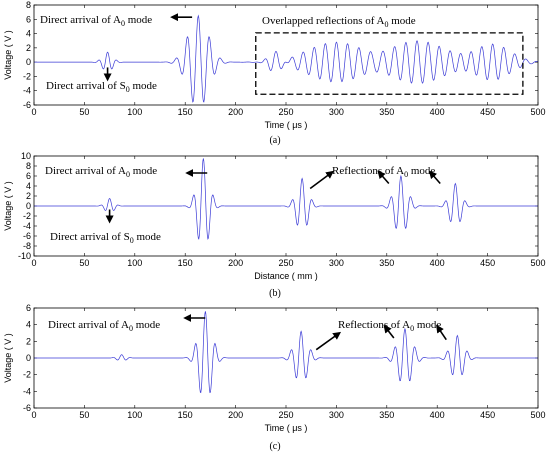  What do you see at coordinates (381, 337) in the screenshot?
I see `panel-c-reflection-arrows` at bounding box center [381, 337].